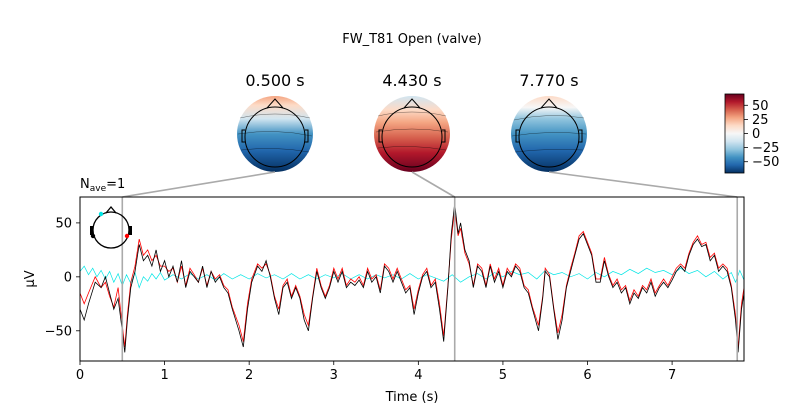  What do you see at coordinates (274, 80) in the screenshot?
I see `topomap-1-time: 0.500 s` at bounding box center [274, 80].